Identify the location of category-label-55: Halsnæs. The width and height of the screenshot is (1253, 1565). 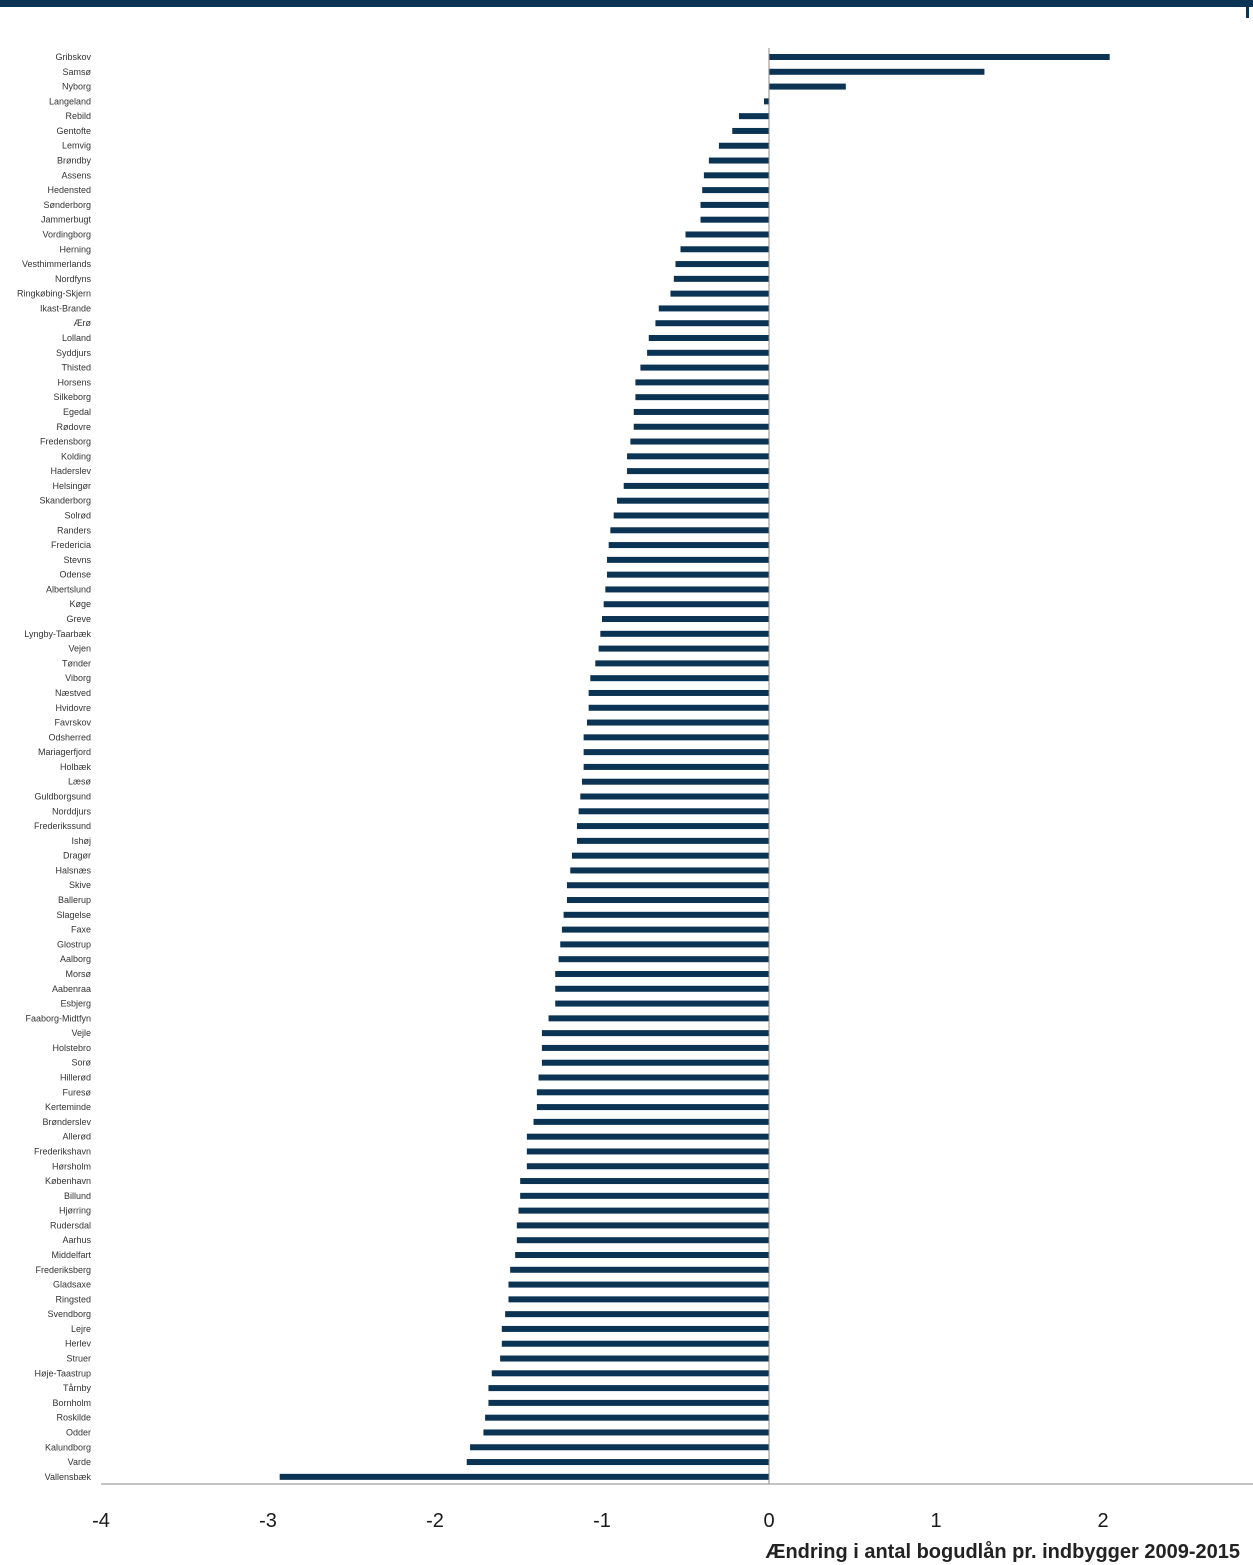
(73, 870).